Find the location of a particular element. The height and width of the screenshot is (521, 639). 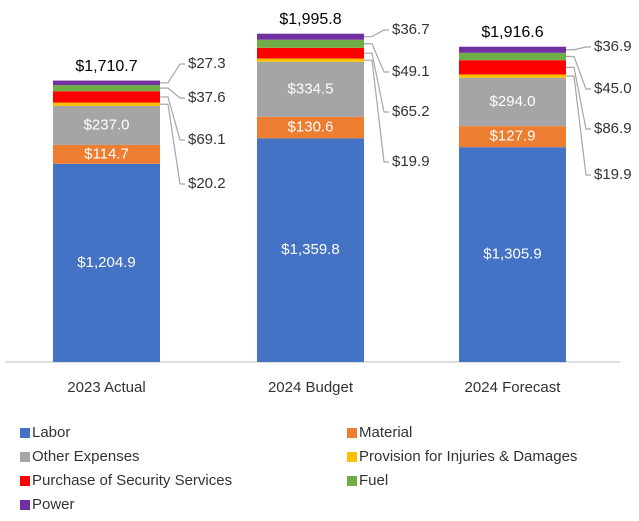

value-label: $65.2 is located at coordinates (411, 111).